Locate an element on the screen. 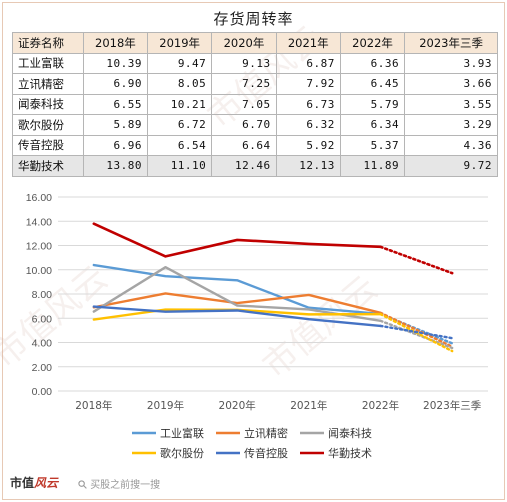 Image resolution: width=507 pixels, height=502 pixels. company-name: 歌尔股份 is located at coordinates (48, 125).